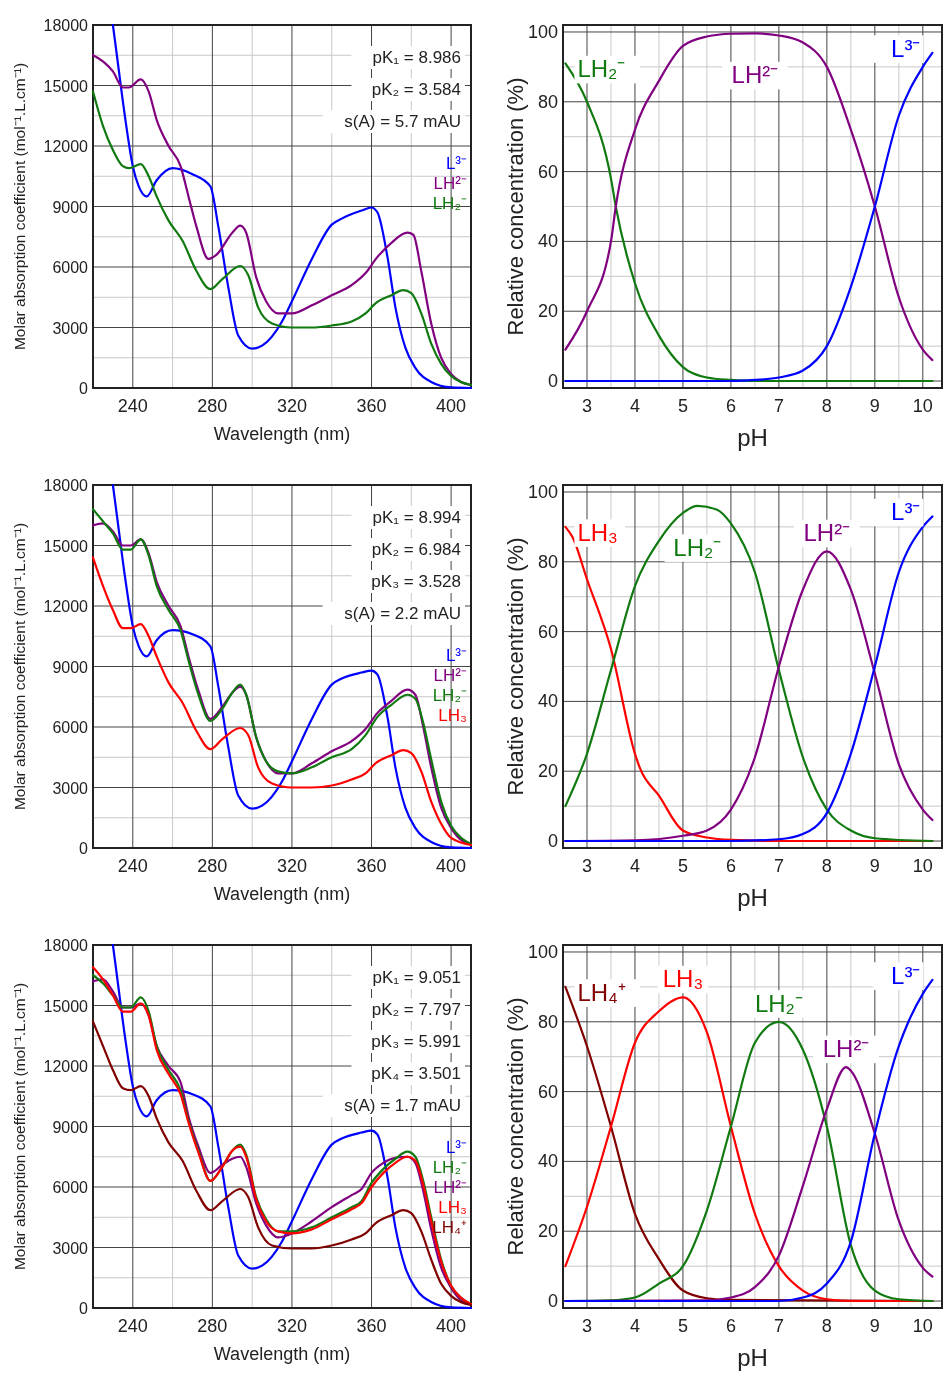 This screenshot has width=945, height=1375. What do you see at coordinates (416, 977) in the screenshot?
I see `annotation: pK₁ = 9.051` at bounding box center [416, 977].